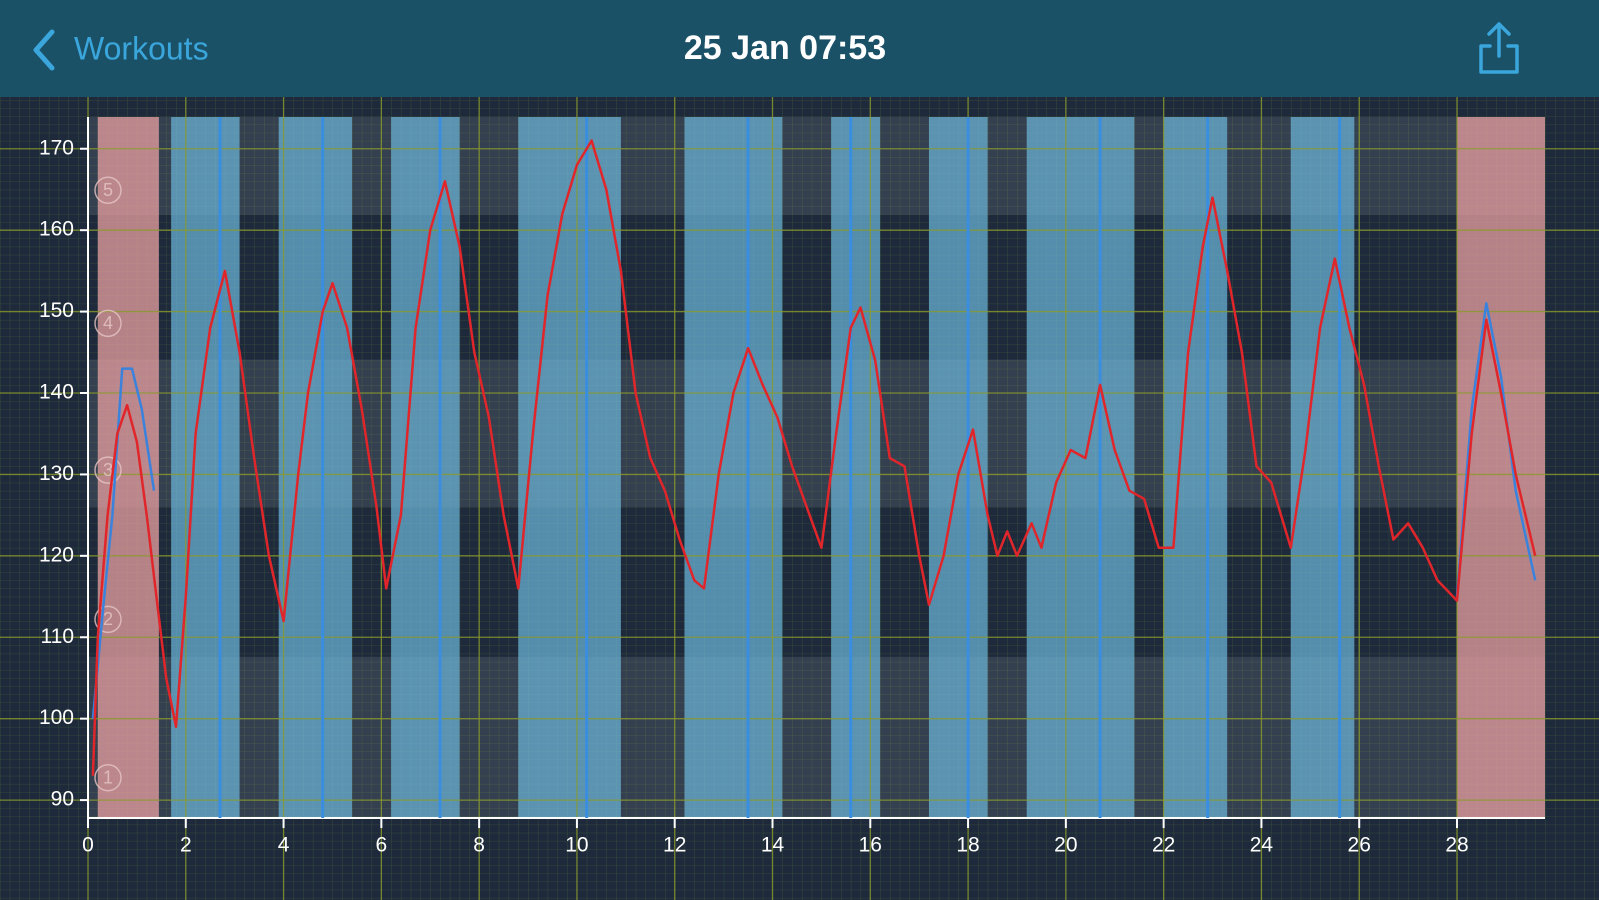 The height and width of the screenshot is (900, 1599). What do you see at coordinates (44, 50) in the screenshot?
I see `back-chevron` at bounding box center [44, 50].